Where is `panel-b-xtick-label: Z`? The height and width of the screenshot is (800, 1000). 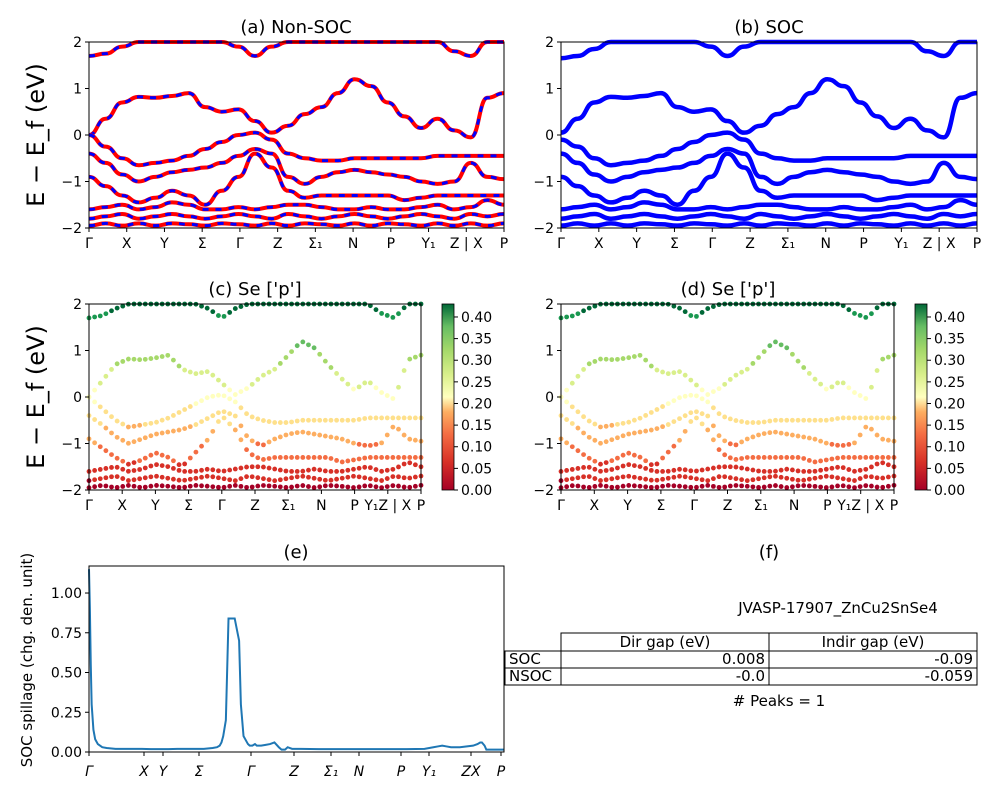 panel-b-xtick-label: Z is located at coordinates (750, 244).